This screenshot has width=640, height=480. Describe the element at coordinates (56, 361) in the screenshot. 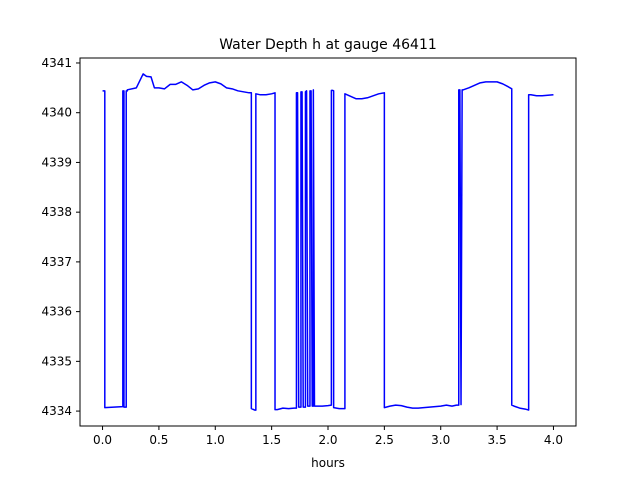

I see `y-tick-label: 4335` at that location.